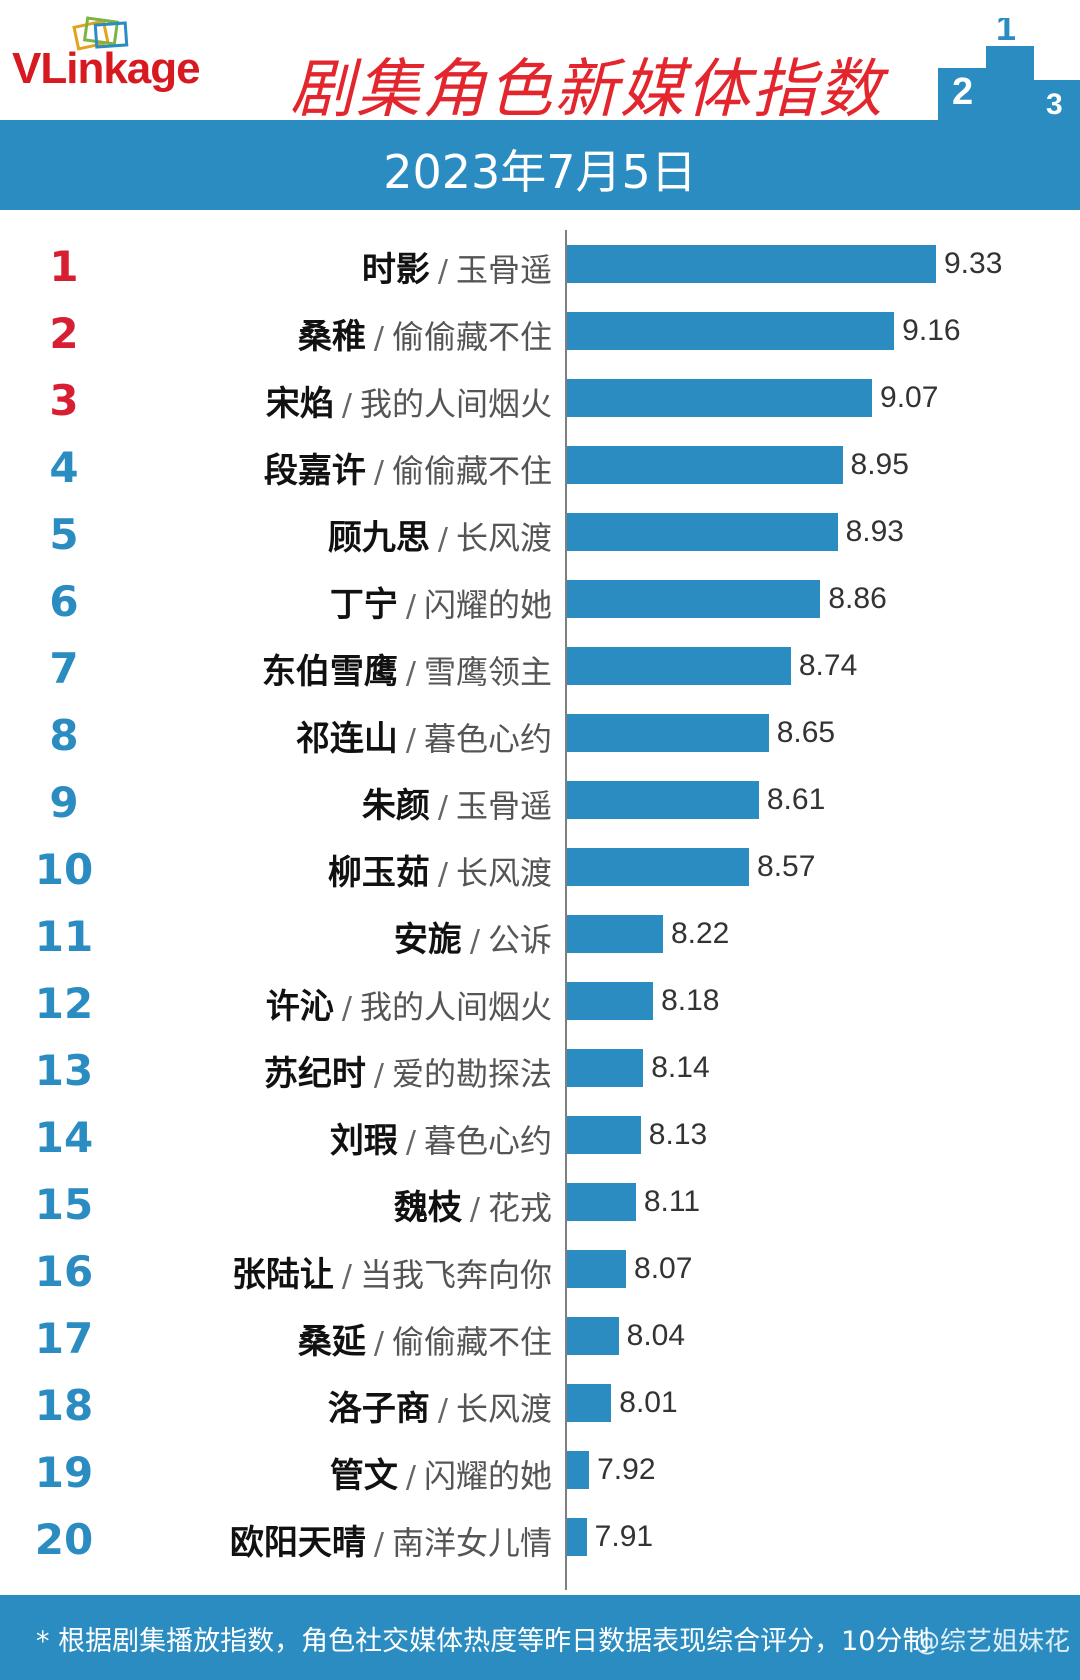 The width and height of the screenshot is (1080, 1680). I want to click on character-name: 管文, so click(363, 1475).